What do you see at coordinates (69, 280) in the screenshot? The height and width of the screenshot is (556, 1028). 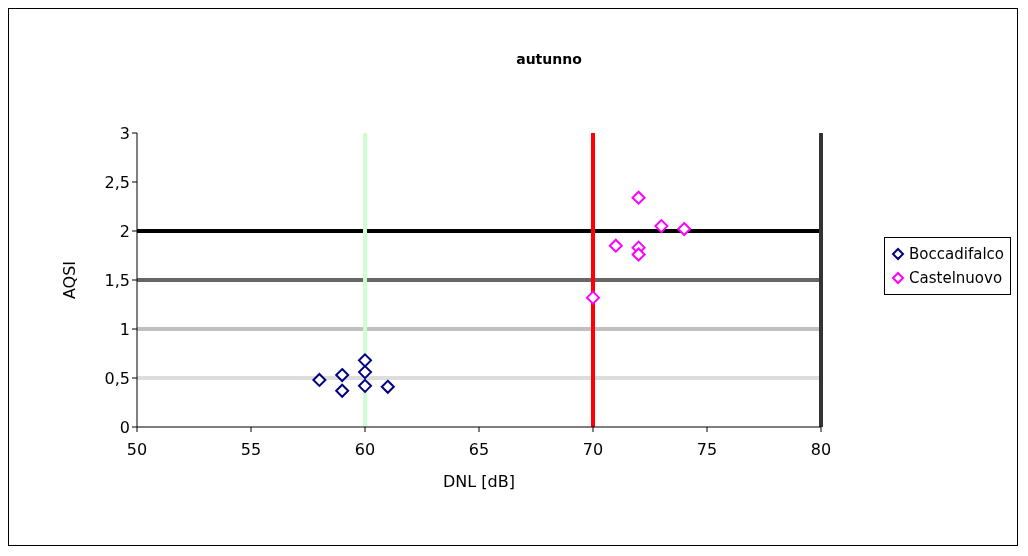 I see `y-axis-title: AQSI` at bounding box center [69, 280].